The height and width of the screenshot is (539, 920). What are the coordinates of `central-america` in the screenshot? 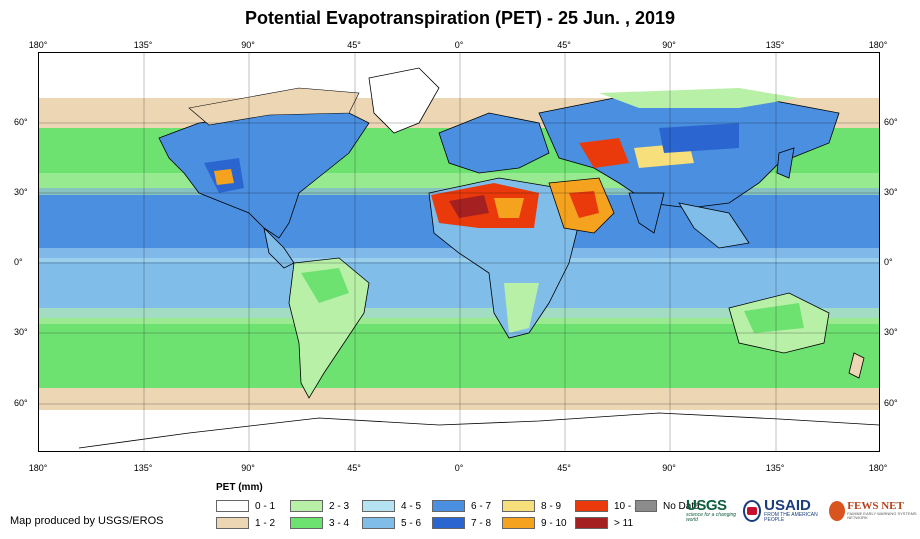 It's located at (279, 247).